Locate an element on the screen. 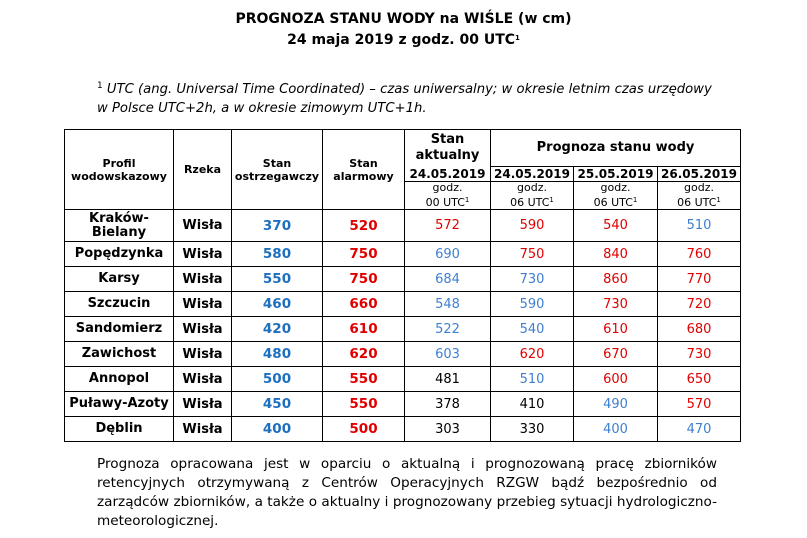  header-current-time-b: 00 UTC1 is located at coordinates (447, 201).